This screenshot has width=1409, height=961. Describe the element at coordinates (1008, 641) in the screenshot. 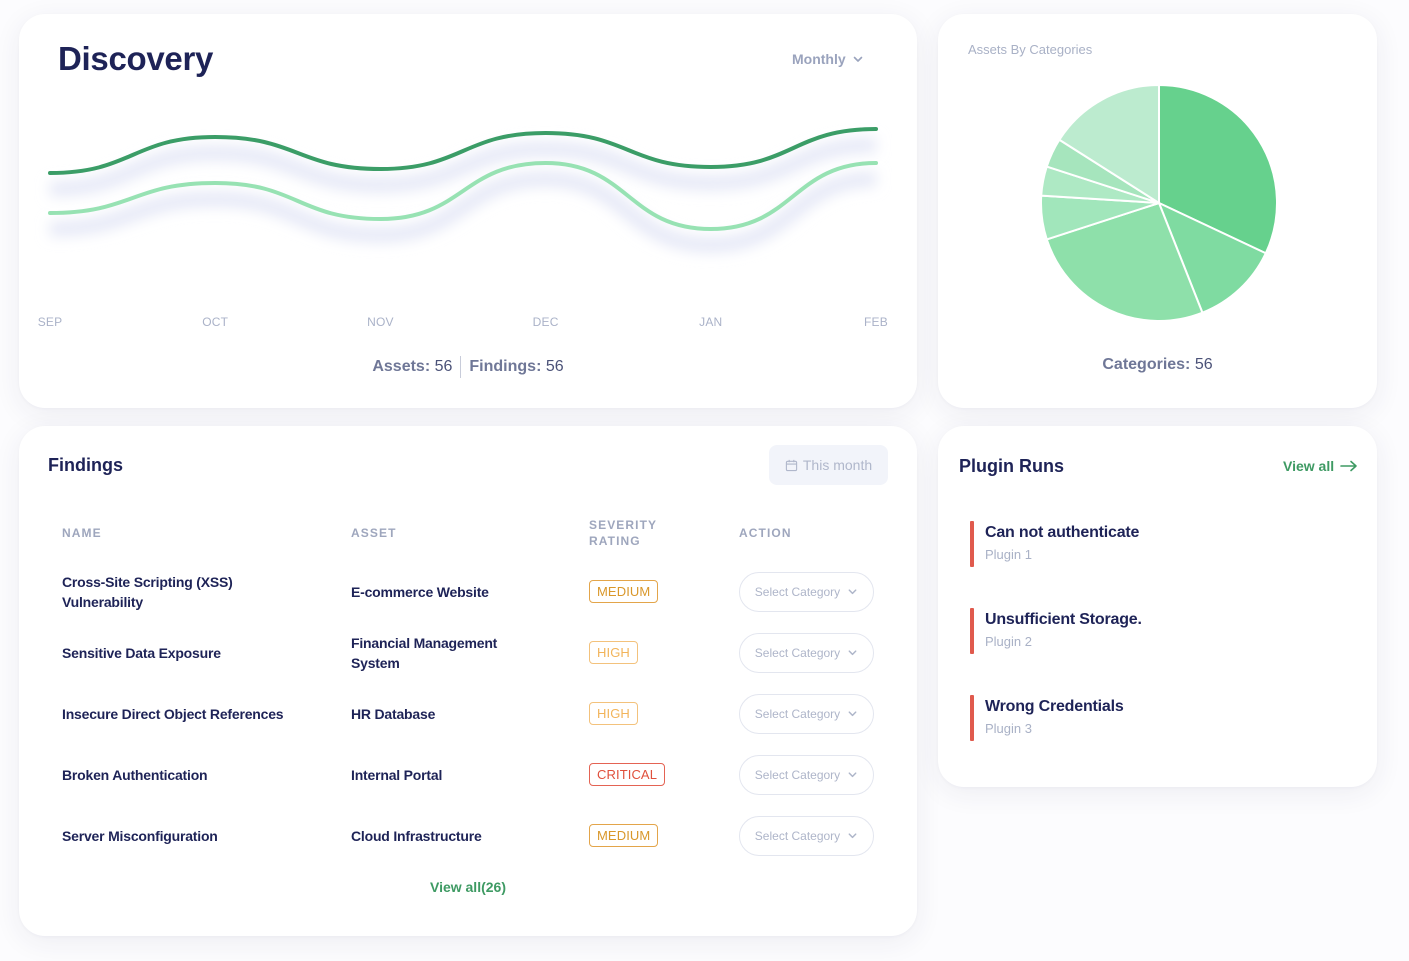

I see `plugin-run-subtitle: Plugin 2` at that location.